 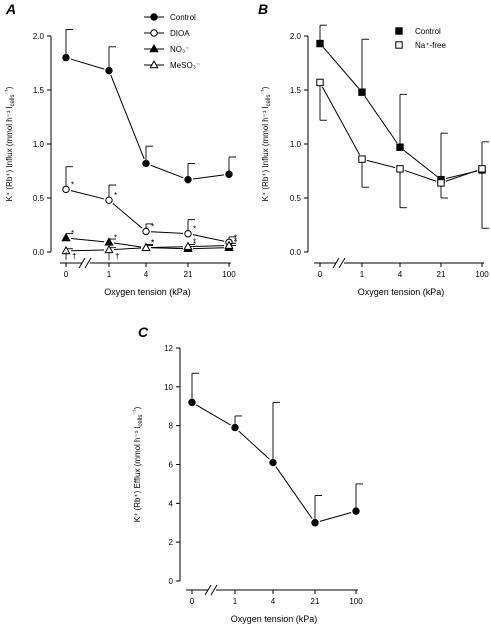 I want to click on panel-c-y-tick-label-0: 0, so click(x=171, y=581).